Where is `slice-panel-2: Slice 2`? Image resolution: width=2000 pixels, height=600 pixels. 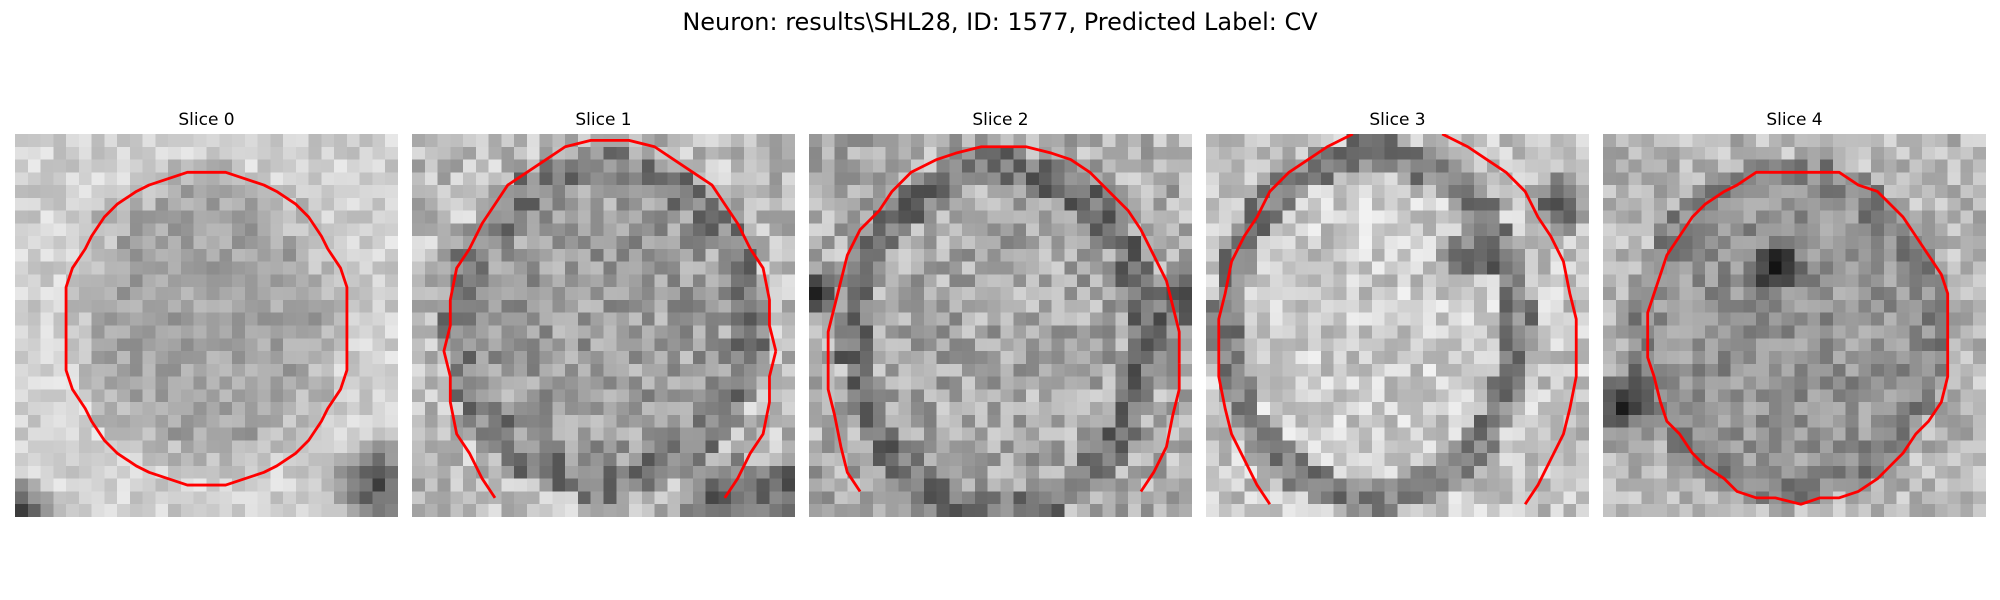
slice-panel-2: Slice 2 is located at coordinates (1000, 314).